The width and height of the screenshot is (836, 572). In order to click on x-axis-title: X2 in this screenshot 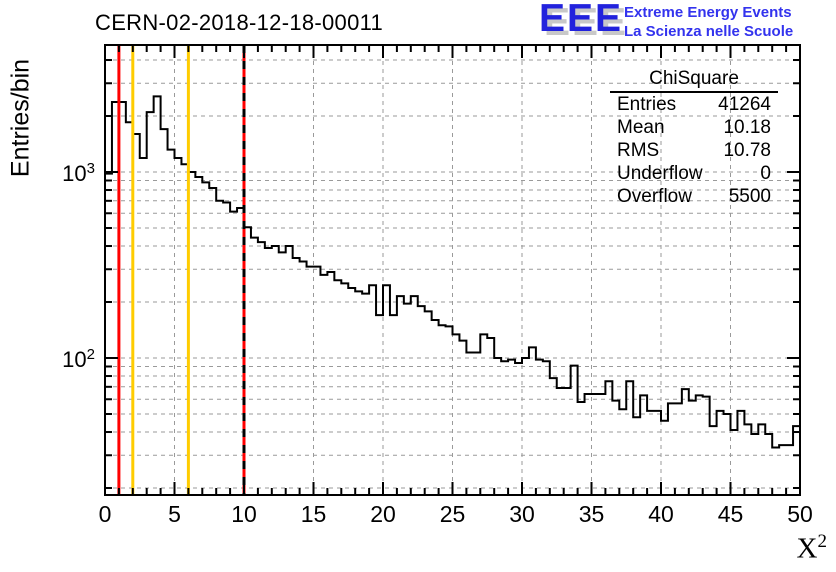, I will do `click(812, 548)`.